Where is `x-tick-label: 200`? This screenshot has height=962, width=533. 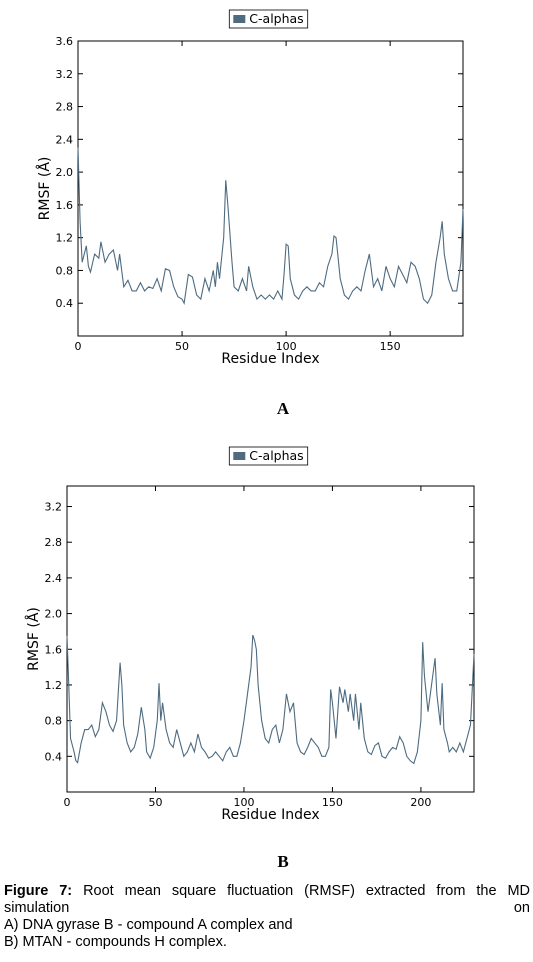 x-tick-label: 200 is located at coordinates (420, 802).